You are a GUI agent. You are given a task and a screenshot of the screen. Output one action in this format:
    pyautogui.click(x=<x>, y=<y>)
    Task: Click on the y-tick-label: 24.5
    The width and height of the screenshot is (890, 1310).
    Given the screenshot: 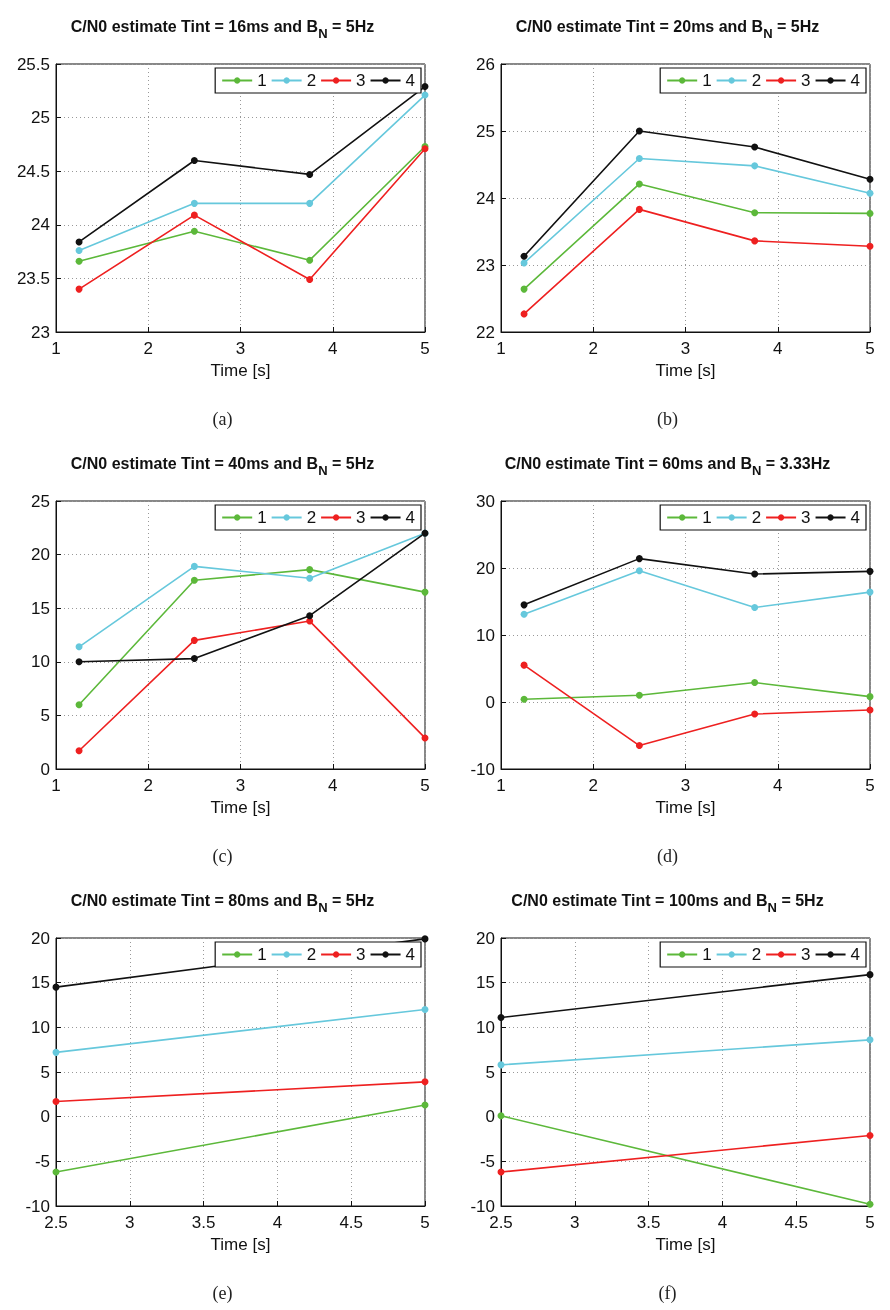 What is the action you would take?
    pyautogui.click(x=33, y=171)
    